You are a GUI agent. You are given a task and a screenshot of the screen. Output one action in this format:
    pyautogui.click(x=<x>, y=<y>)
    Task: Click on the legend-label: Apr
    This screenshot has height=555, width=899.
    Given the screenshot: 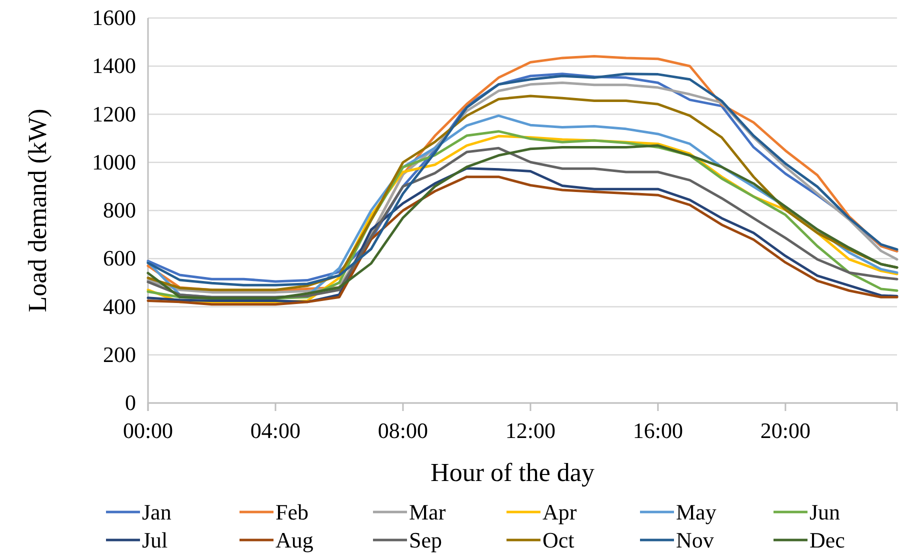 What is the action you would take?
    pyautogui.click(x=560, y=512)
    